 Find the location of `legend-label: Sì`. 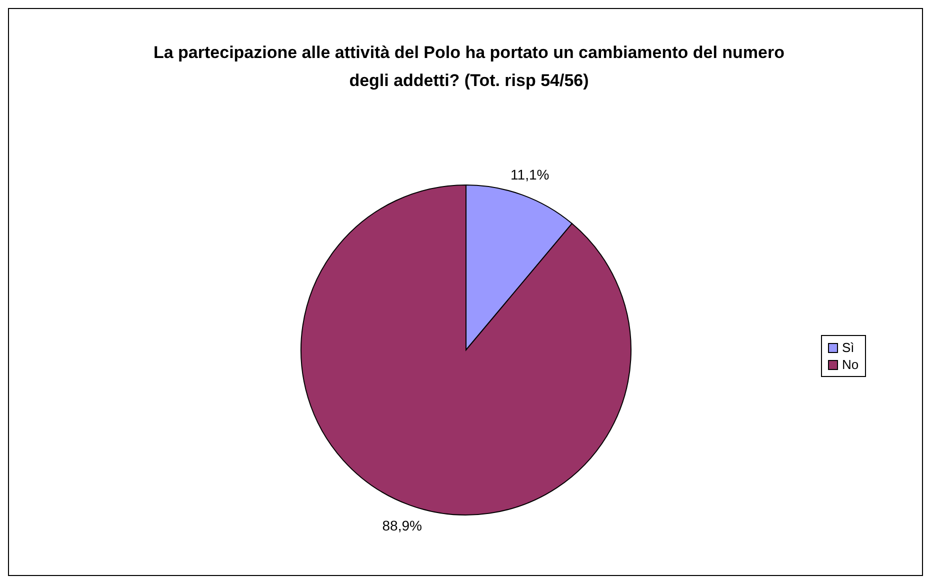

legend-label: Sì is located at coordinates (848, 347).